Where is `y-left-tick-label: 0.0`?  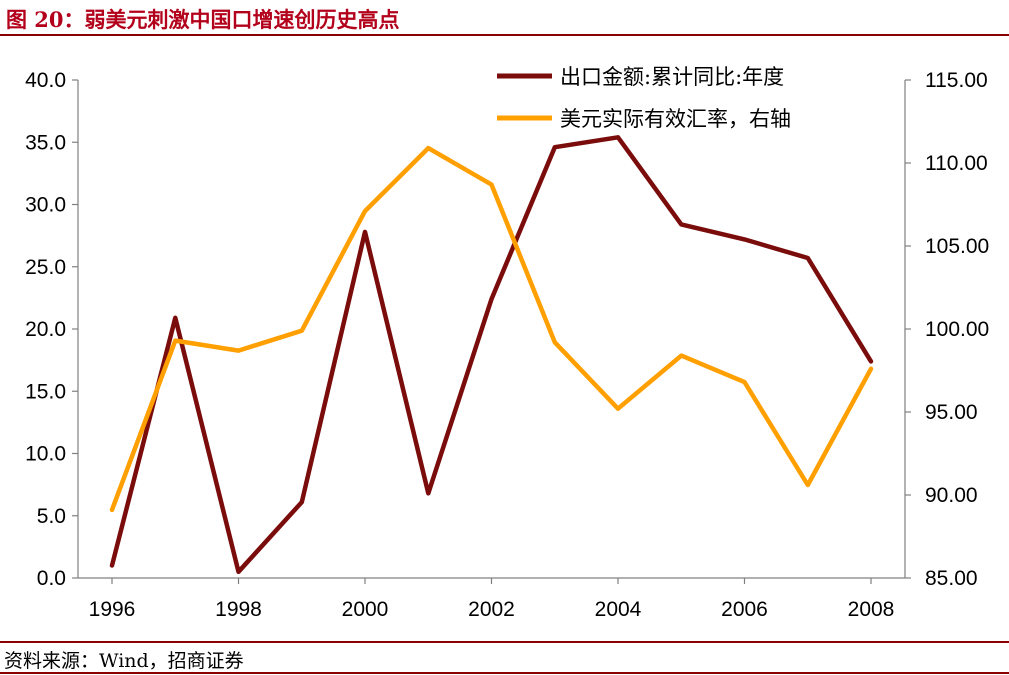 y-left-tick-label: 0.0 is located at coordinates (51, 578).